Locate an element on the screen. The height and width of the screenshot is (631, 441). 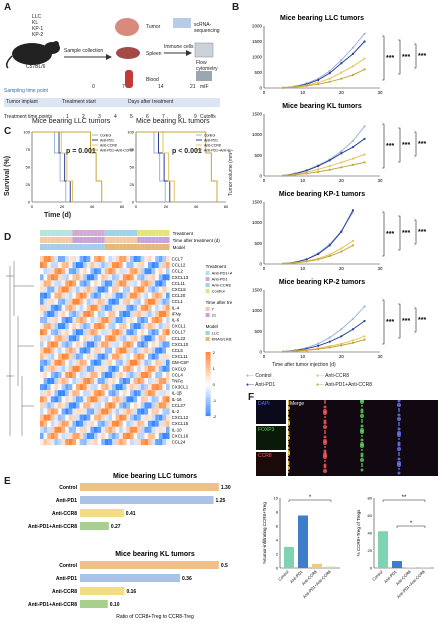
bar-category: Anti-PD1 is located at coordinates (66, 501).